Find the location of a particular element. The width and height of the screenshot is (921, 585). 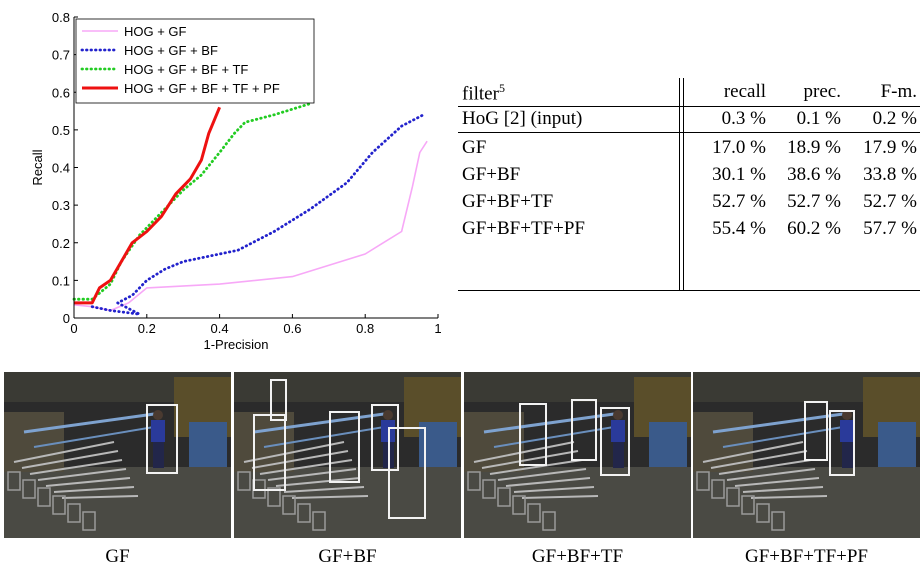

table-row: GF+BF+TF 52.7 % 52.7 % 52.7 % is located at coordinates (689, 201).